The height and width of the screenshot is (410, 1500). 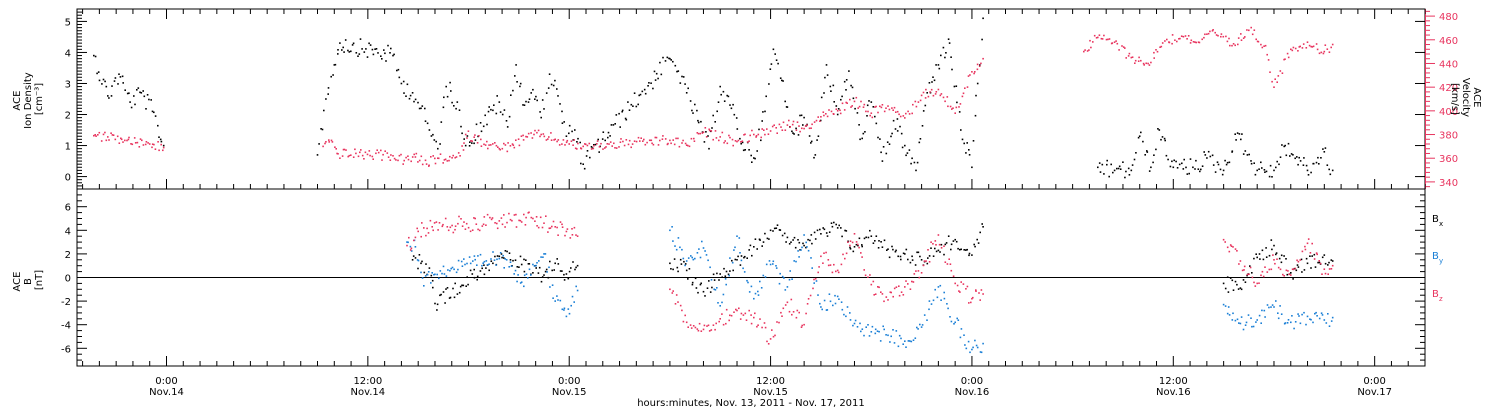 What do you see at coordinates (1441, 299) in the screenshot?
I see `legend-entry-bz-subscript: z` at bounding box center [1441, 299].